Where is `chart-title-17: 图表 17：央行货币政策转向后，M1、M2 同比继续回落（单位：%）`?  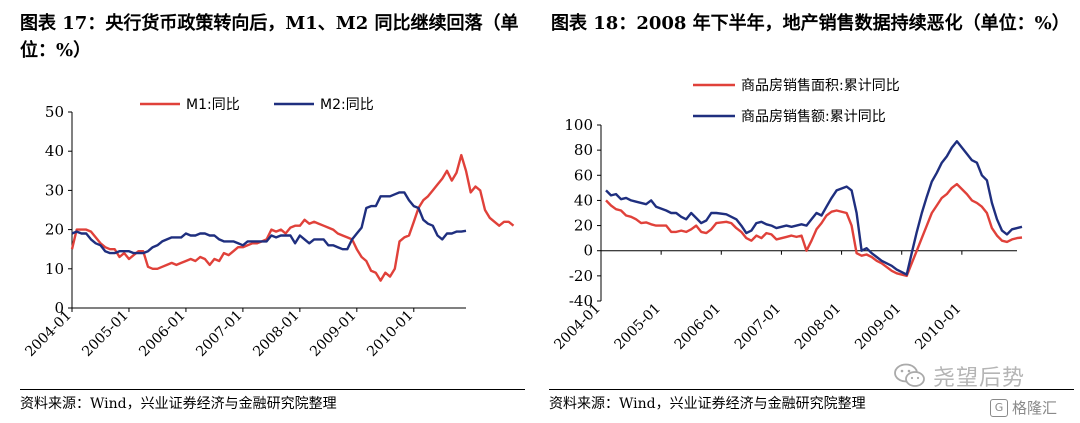
chart-title-17: 图表 17：央行货币政策转向后，M1、M2 同比继续回落（单位：%） is located at coordinates (269, 37).